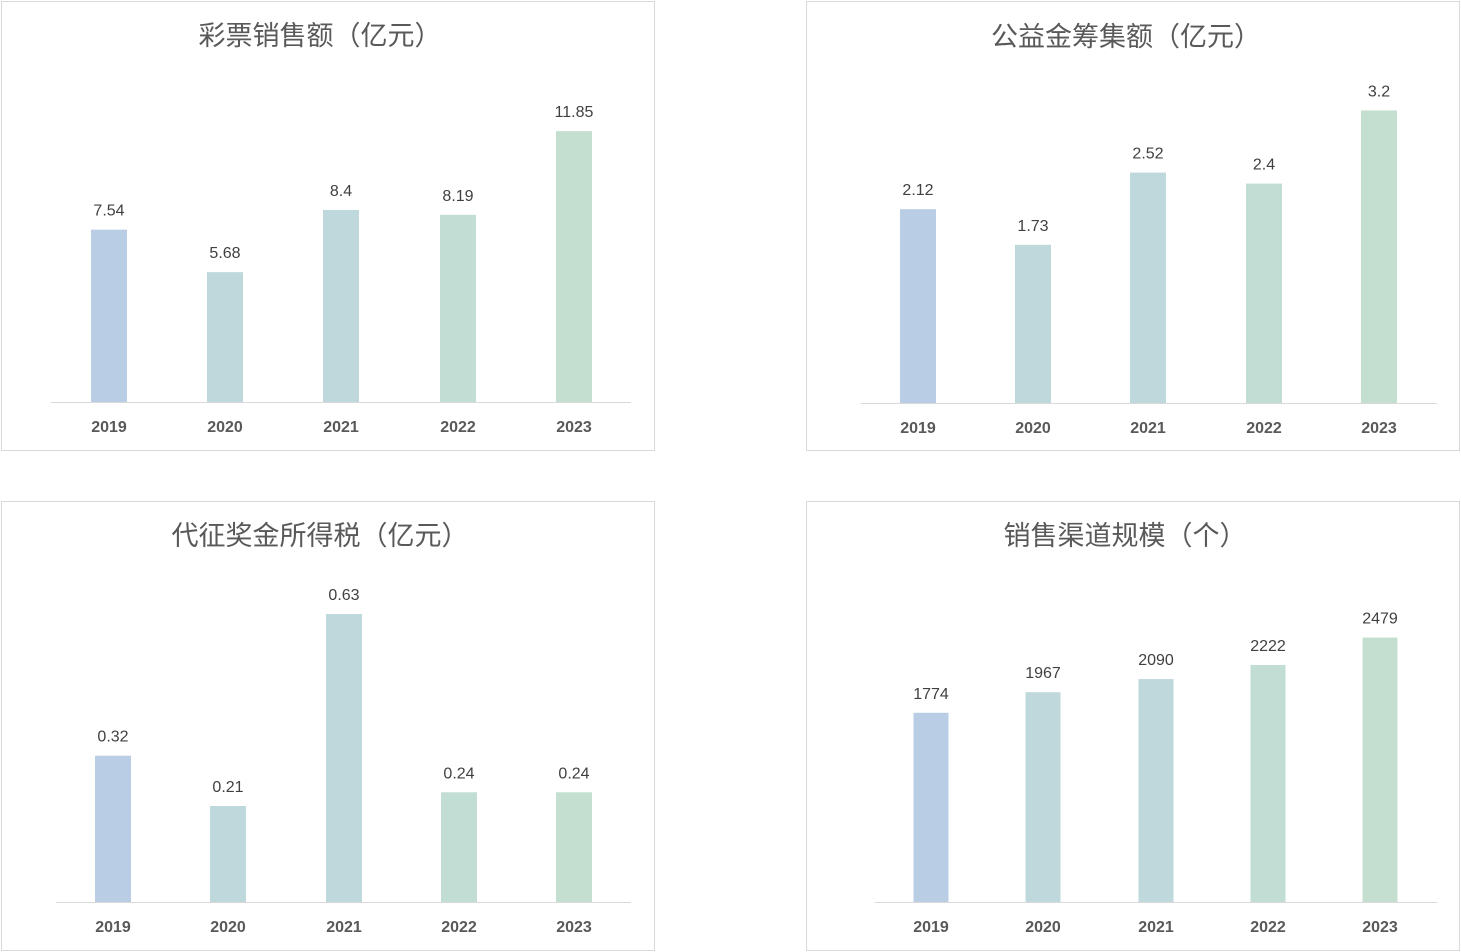 Image resolution: width=1461 pixels, height=952 pixels. I want to click on data-label: 0.63, so click(343, 595).